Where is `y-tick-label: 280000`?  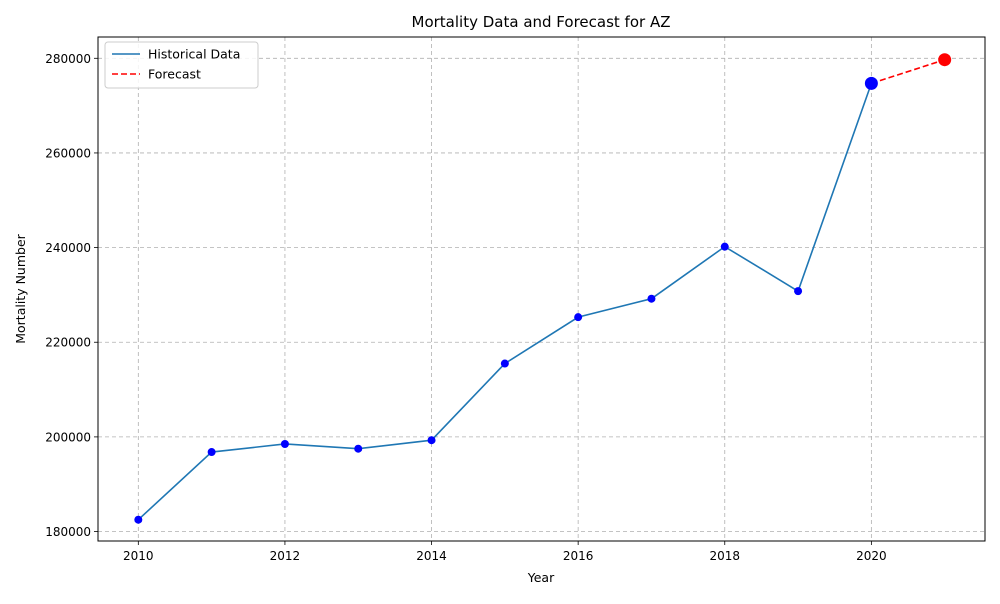
y-tick-label: 280000 is located at coordinates (68, 59).